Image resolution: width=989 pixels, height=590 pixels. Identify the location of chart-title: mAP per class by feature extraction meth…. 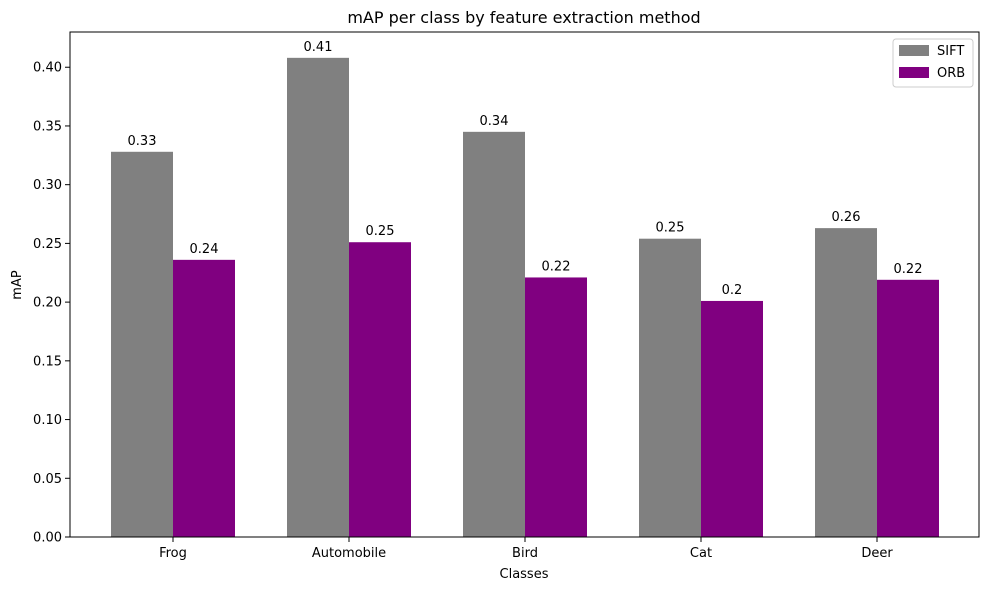
(523, 17).